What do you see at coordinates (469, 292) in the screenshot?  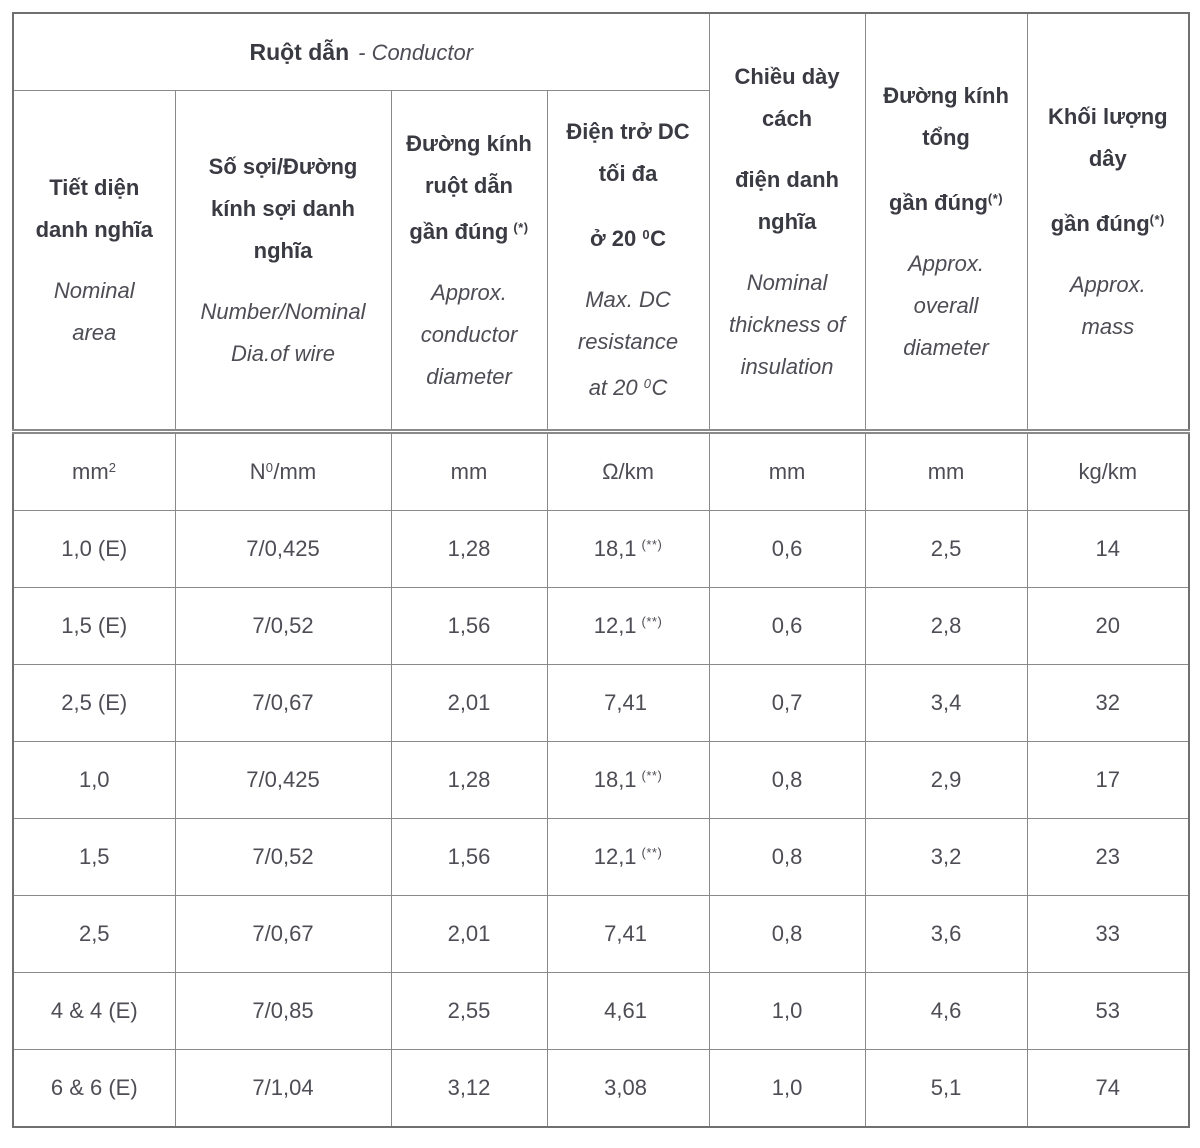 I see `header-line: Approx.` at bounding box center [469, 292].